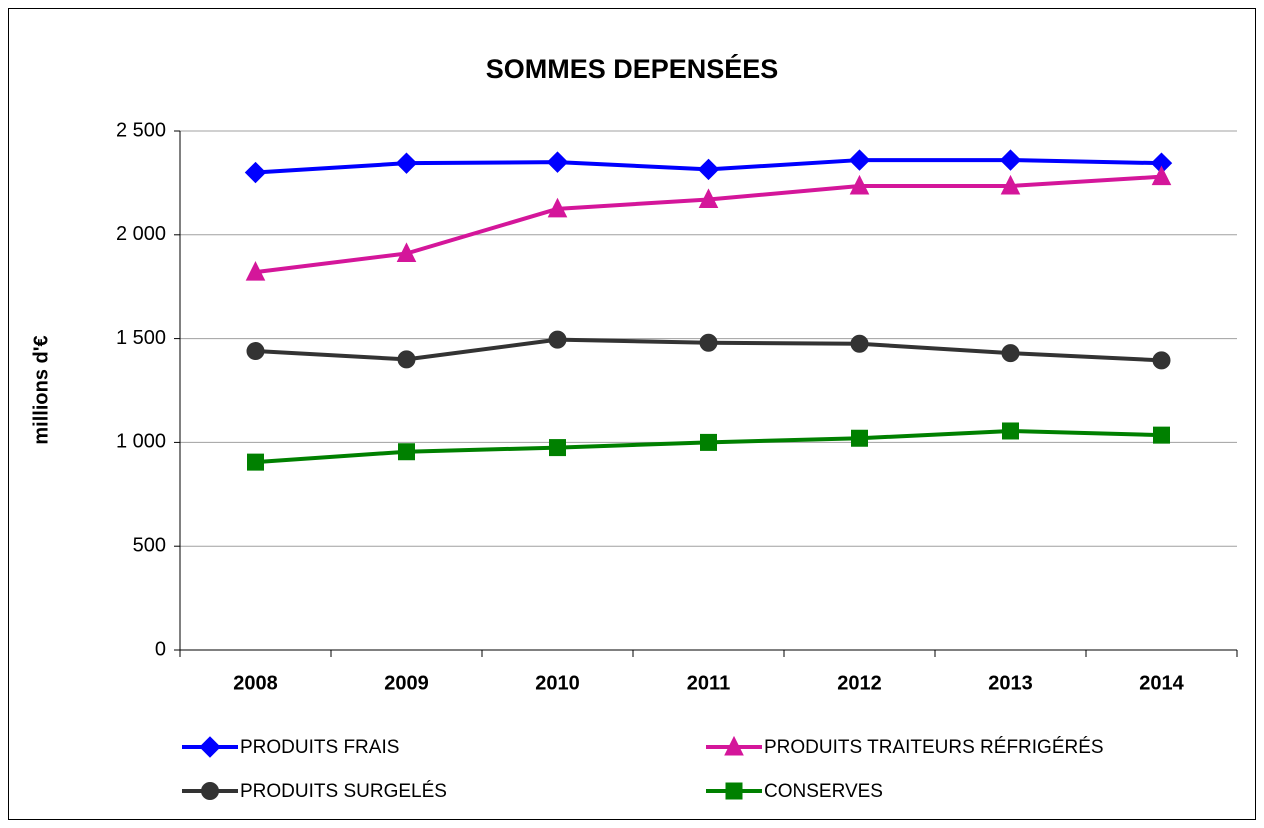  Describe the element at coordinates (934, 747) in the screenshot. I see `legend-label: PRODUITS TRAITEURS RÉFRIGÉRÉS` at that location.